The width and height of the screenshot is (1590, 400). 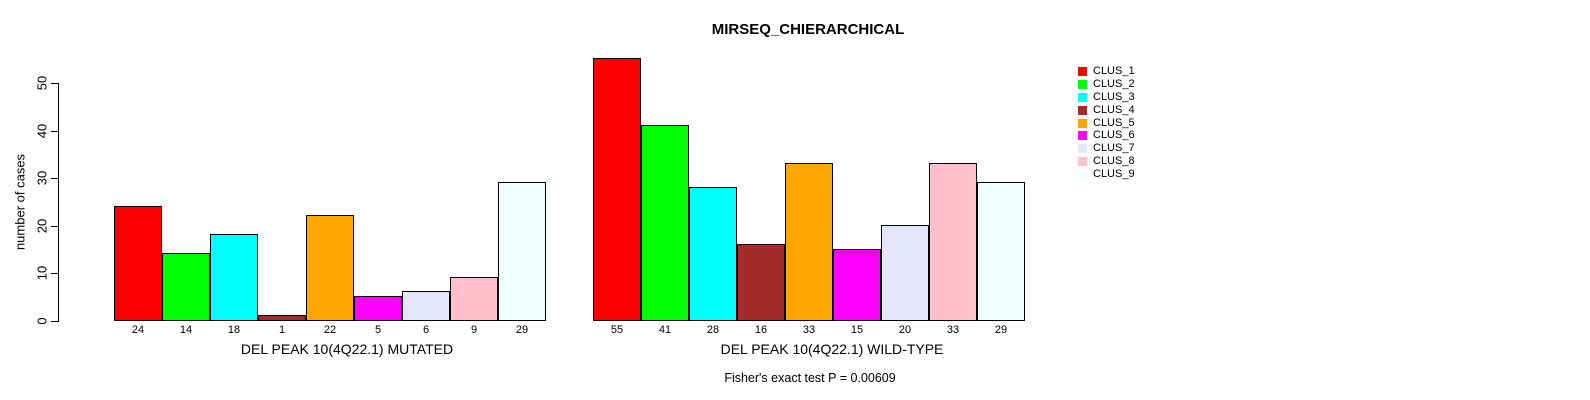 I want to click on legend-label-clus_8: CLUS_8, so click(x=1114, y=161).